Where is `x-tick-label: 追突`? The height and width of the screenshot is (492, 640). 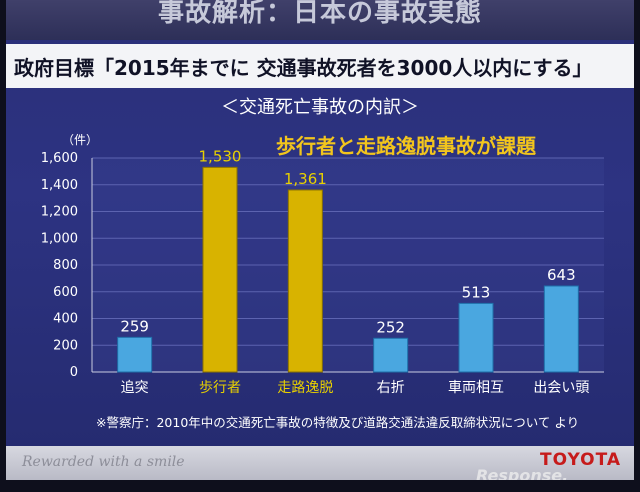 x-tick-label: 追突 is located at coordinates (135, 388).